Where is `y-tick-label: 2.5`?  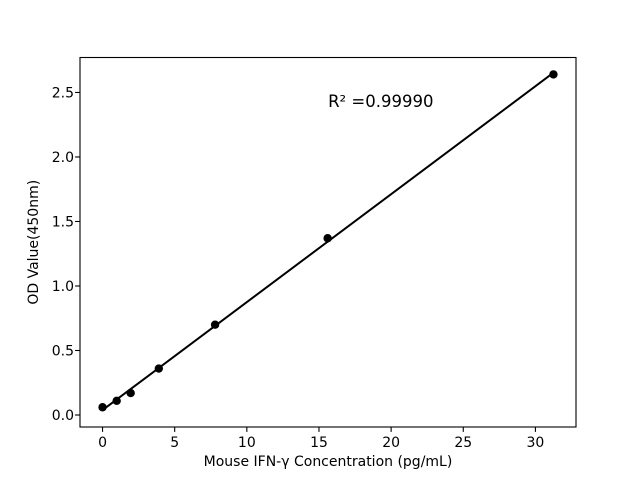
y-tick-label: 2.5 is located at coordinates (63, 93).